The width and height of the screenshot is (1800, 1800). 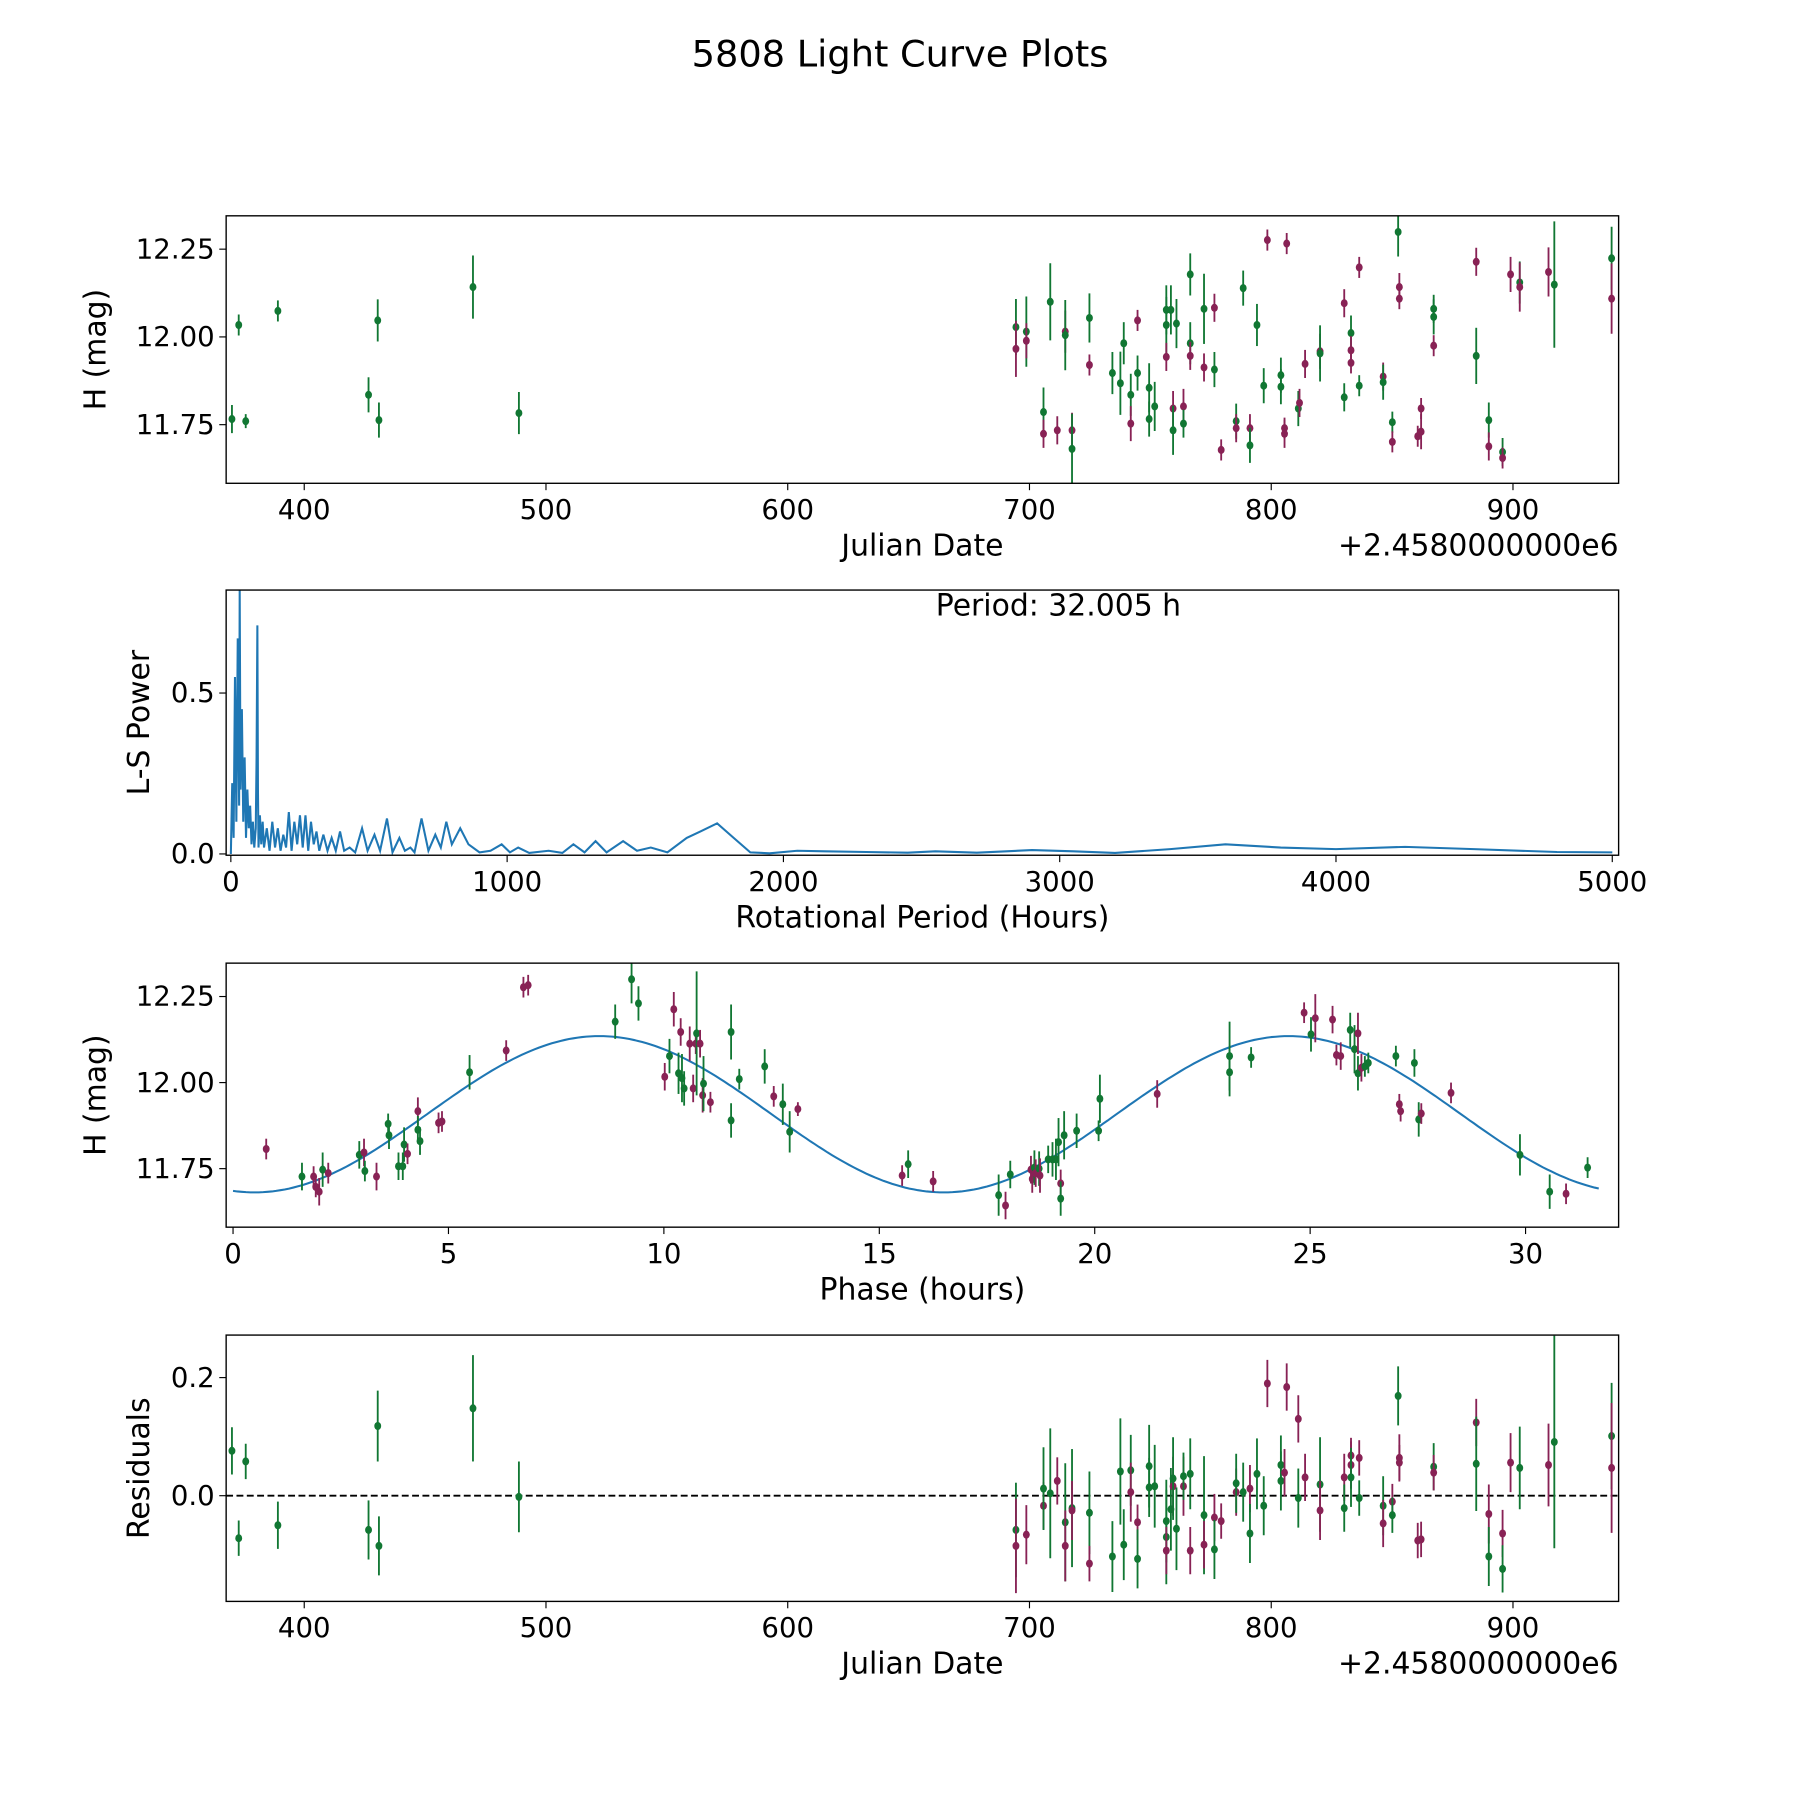 What do you see at coordinates (139, 722) in the screenshot?
I see `y-axis-label: L-S Power` at bounding box center [139, 722].